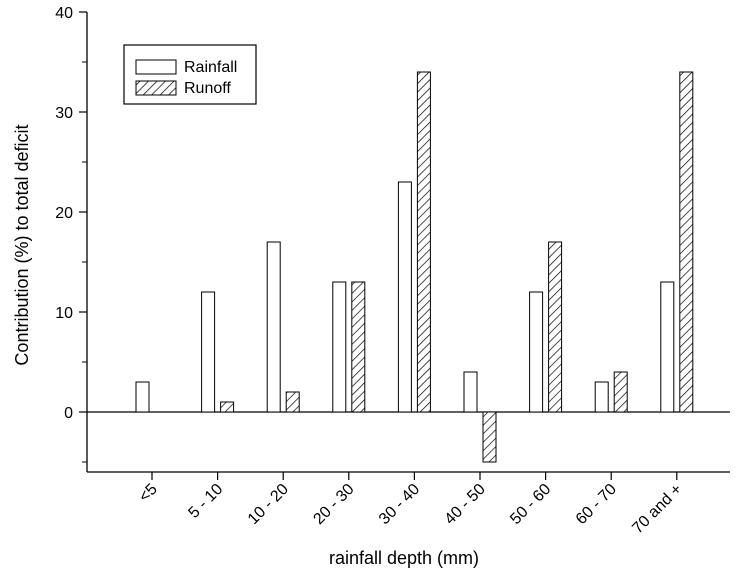  What do you see at coordinates (205, 501) in the screenshot?
I see `x-tick-label: 5 - 10` at bounding box center [205, 501].